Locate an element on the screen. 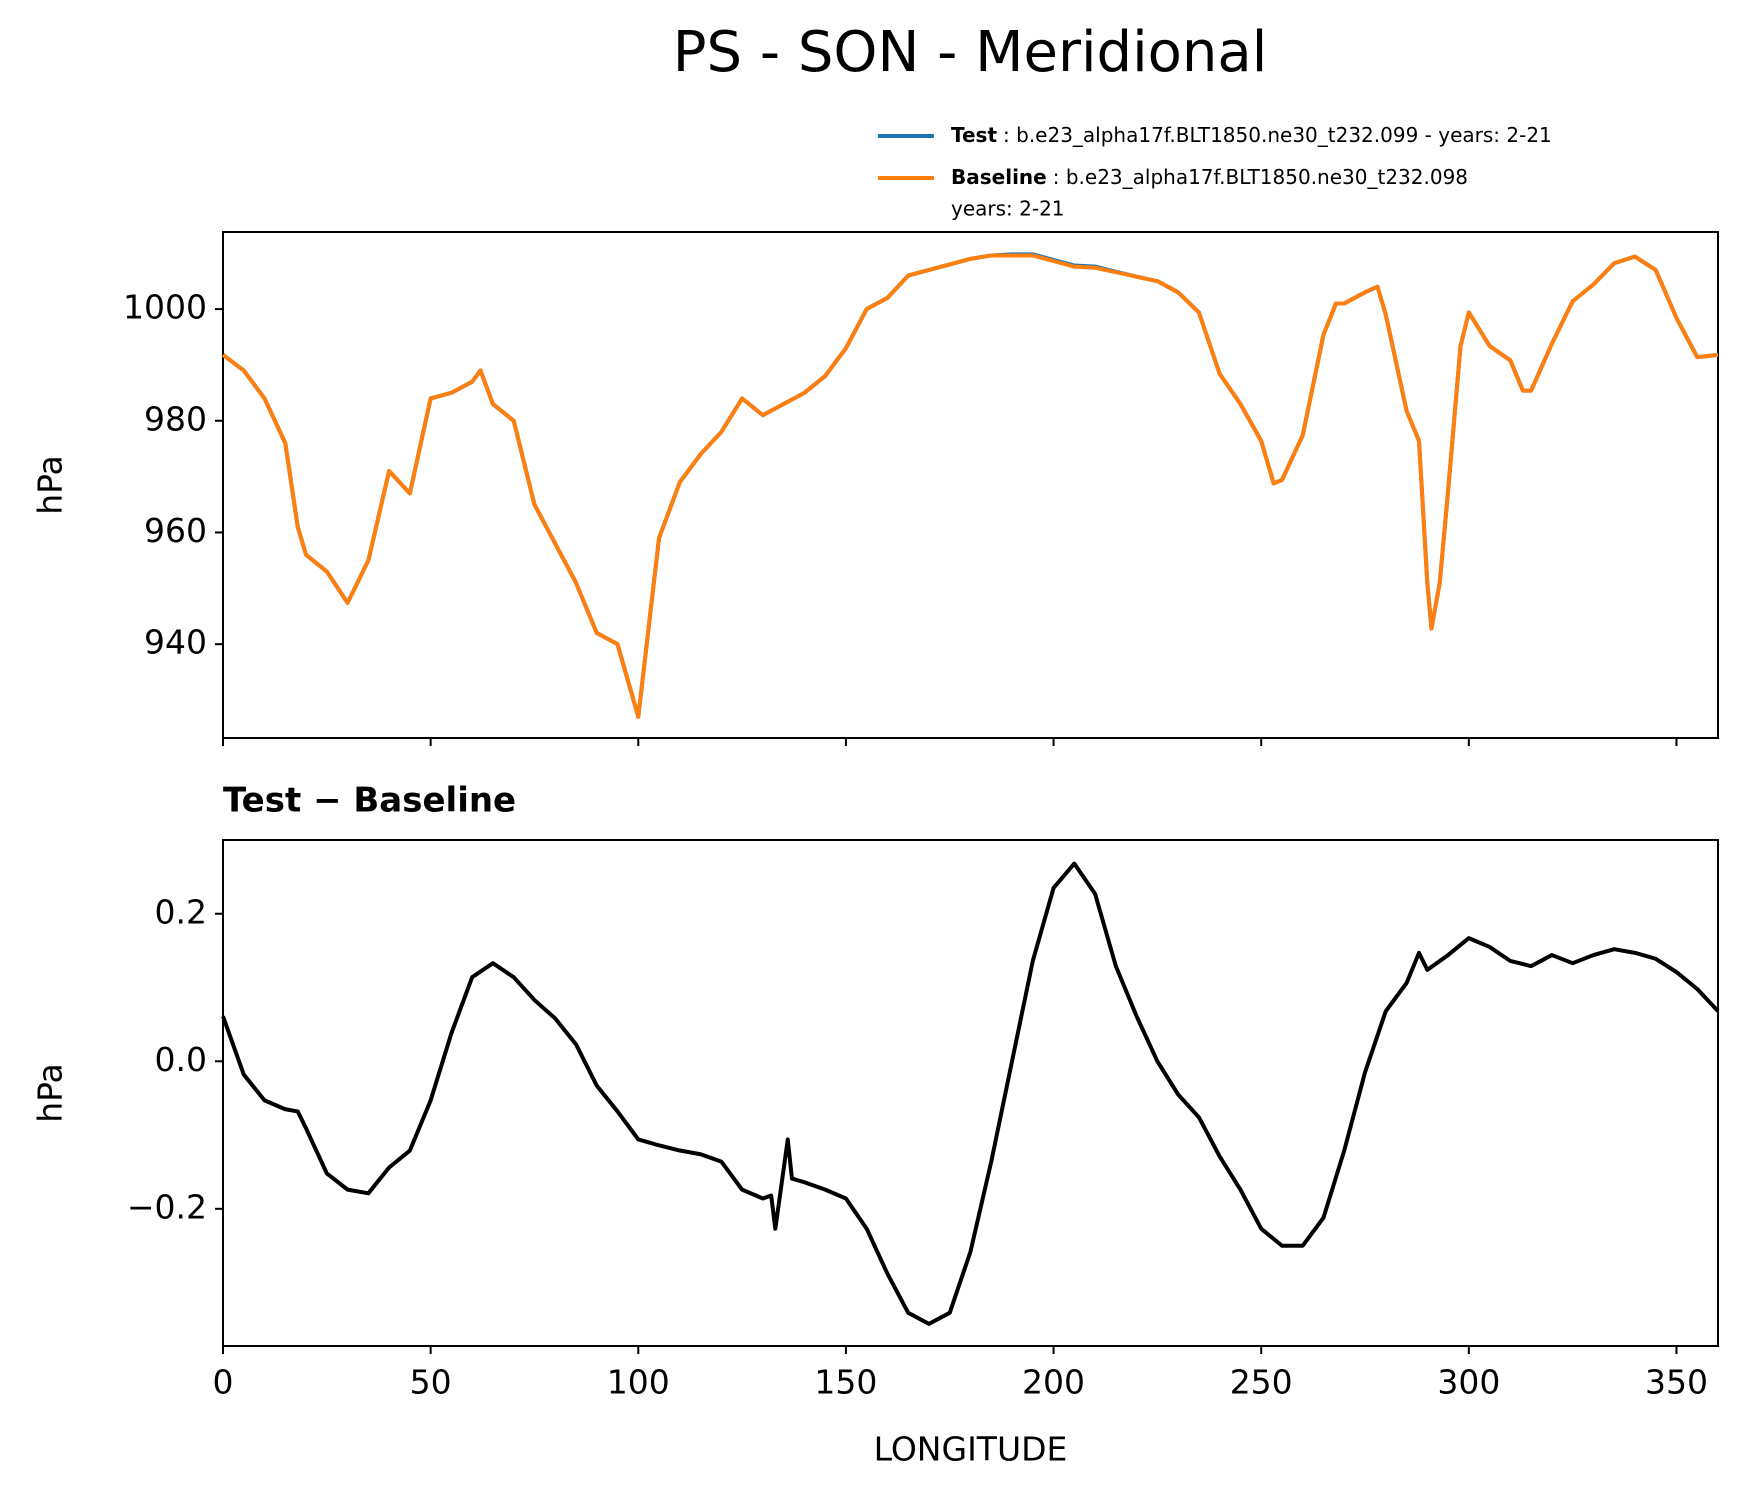  x-tick-label: 50 is located at coordinates (431, 1382).